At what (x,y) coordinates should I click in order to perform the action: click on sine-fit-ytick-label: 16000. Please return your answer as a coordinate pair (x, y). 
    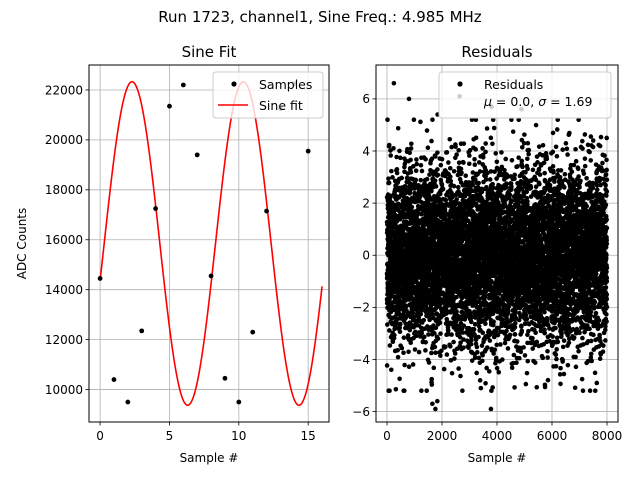
    Looking at the image, I should click on (64, 240).